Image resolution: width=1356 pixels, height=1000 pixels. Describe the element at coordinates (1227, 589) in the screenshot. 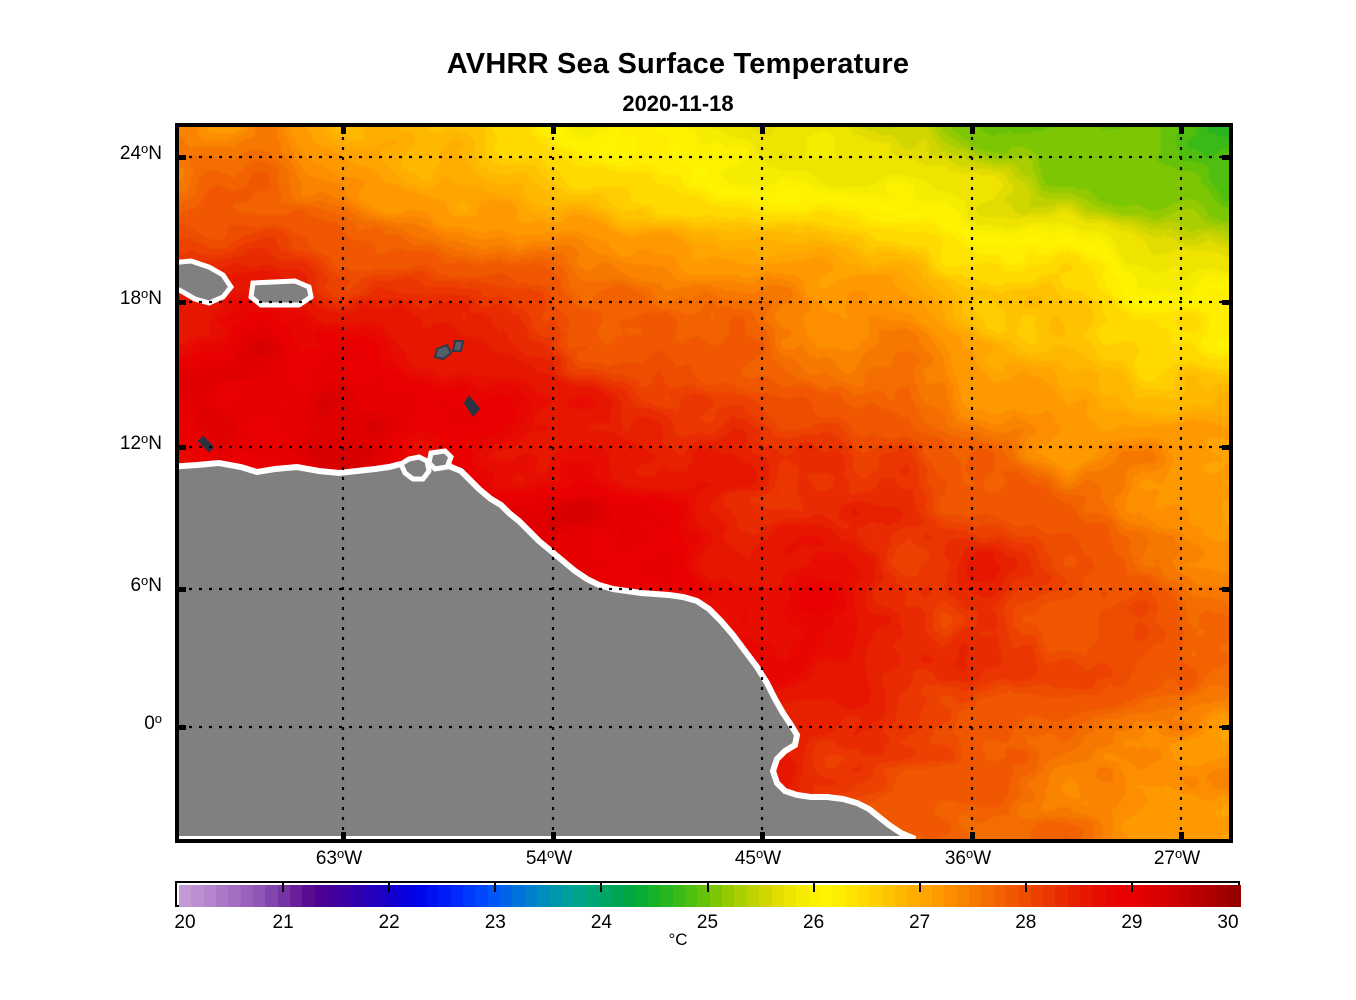

I see `ytick-right-6n` at that location.